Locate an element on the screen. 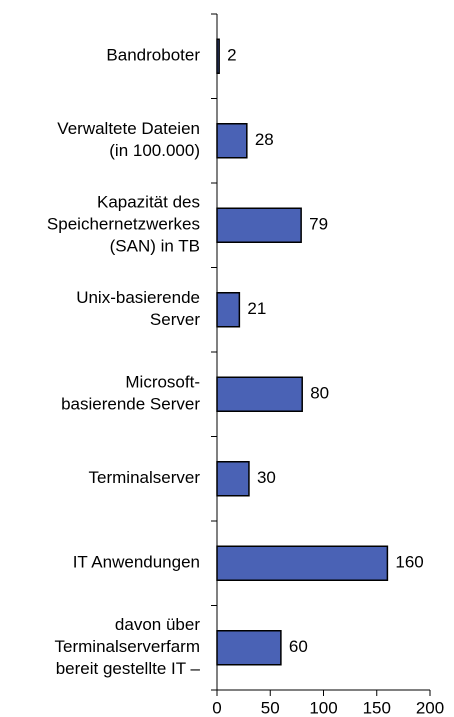 This screenshot has width=454, height=717. value-label: 30 is located at coordinates (266, 477).